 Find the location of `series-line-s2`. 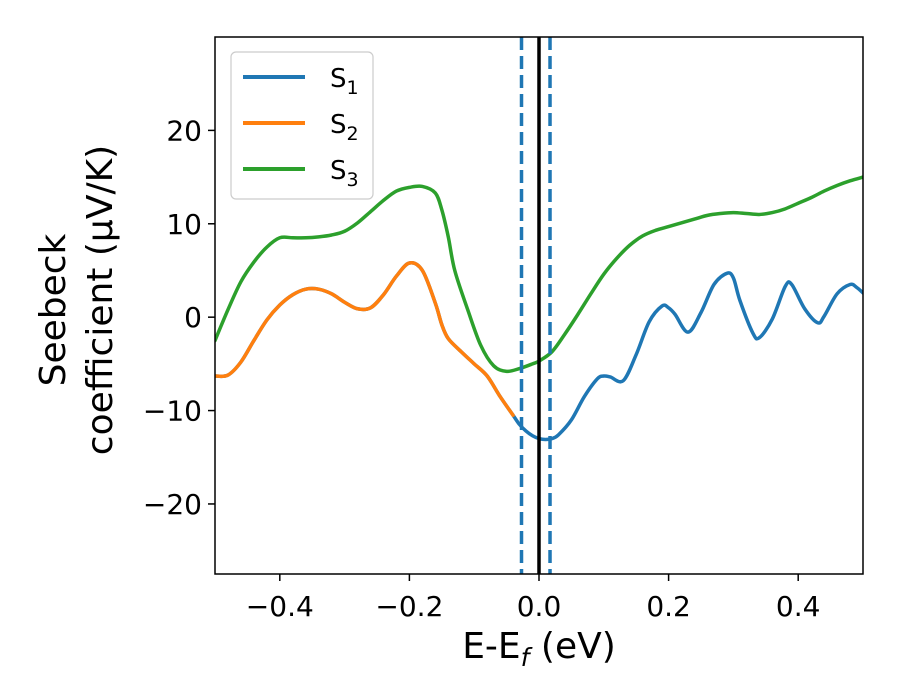

series-line-s2 is located at coordinates (365, 339).